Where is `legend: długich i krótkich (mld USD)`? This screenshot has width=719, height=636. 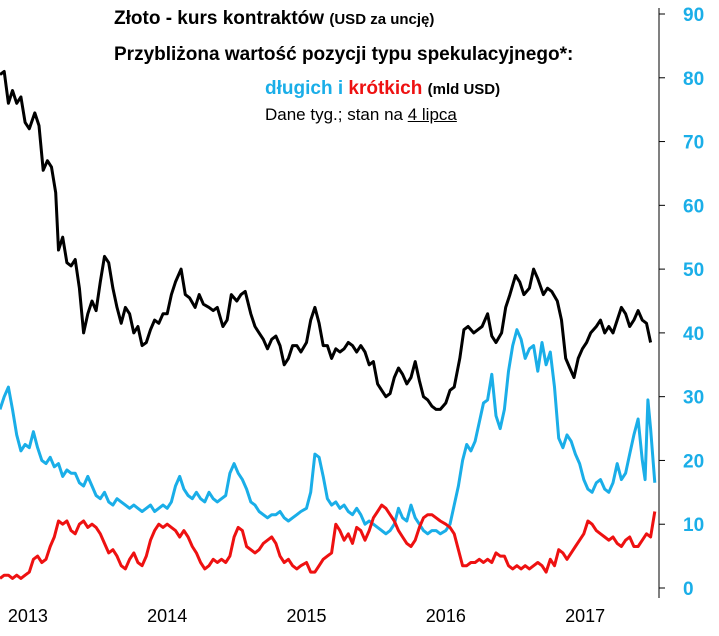
legend: długich i krótkich (mld USD) is located at coordinates (382, 89).